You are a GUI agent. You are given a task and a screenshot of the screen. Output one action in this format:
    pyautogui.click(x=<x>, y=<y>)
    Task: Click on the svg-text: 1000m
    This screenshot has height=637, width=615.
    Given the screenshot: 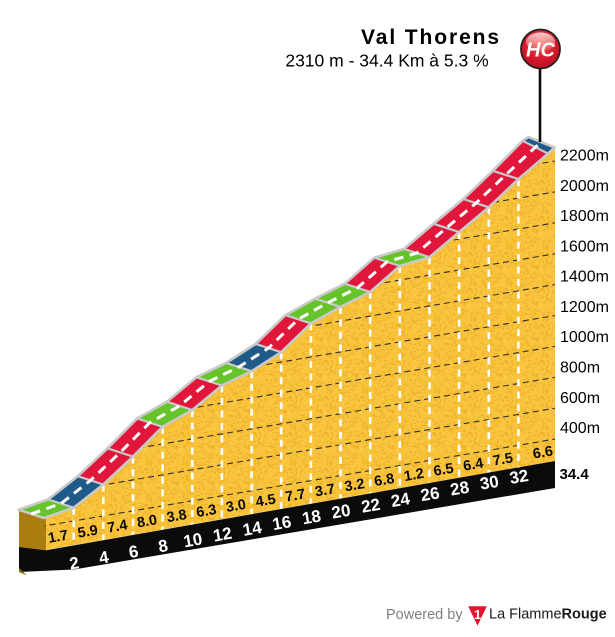 What is the action you would take?
    pyautogui.click(x=584, y=337)
    